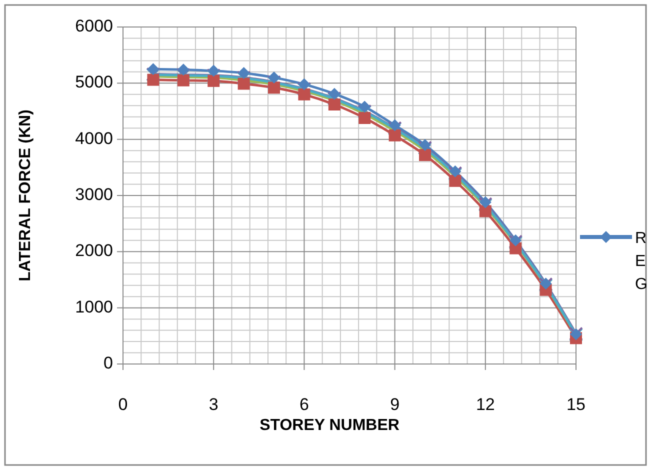 This screenshot has height=470, width=651. I want to click on x-tick-label: 9, so click(395, 404).